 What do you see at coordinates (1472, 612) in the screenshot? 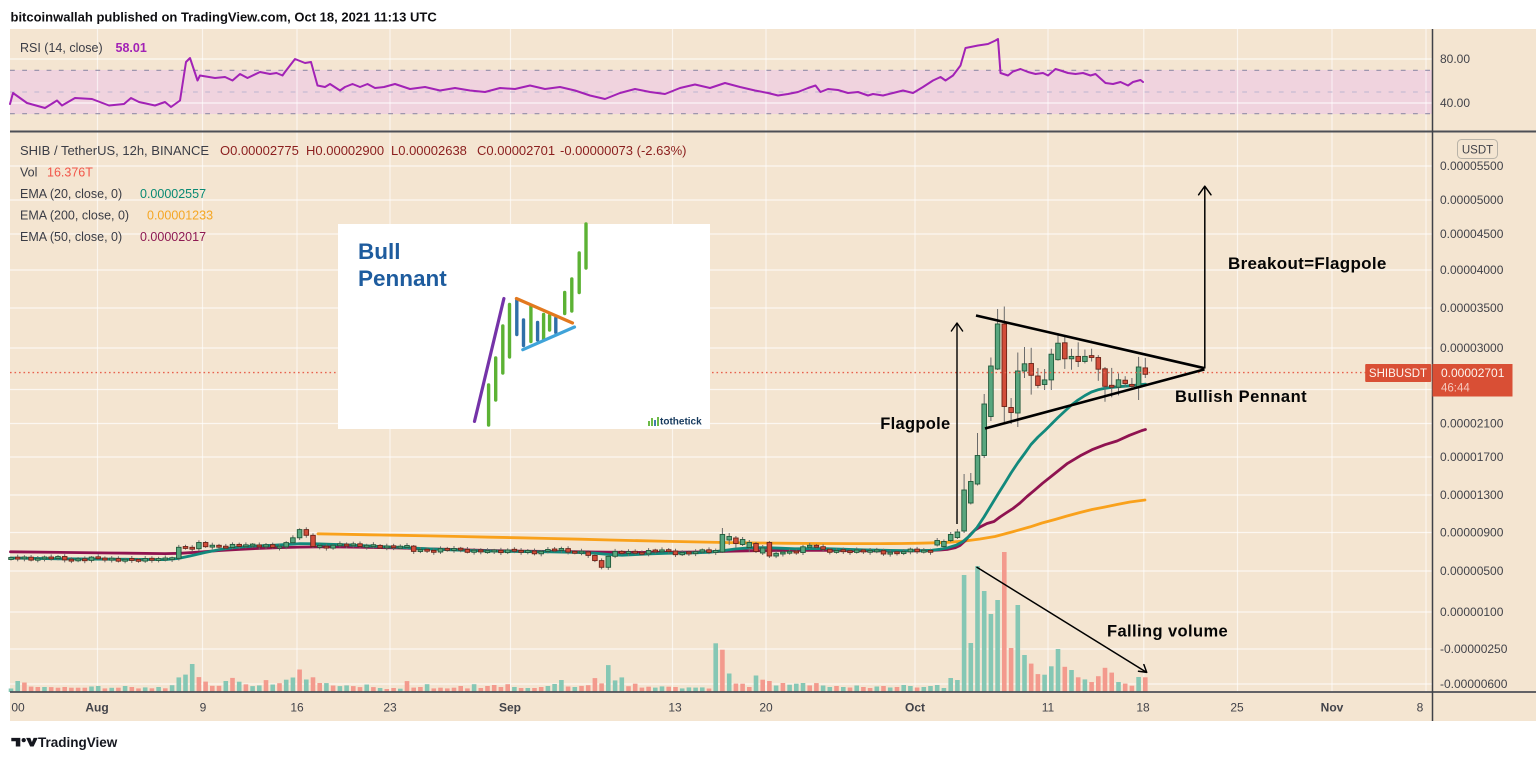
I see `svg-text: 0.00000100` at bounding box center [1472, 612].